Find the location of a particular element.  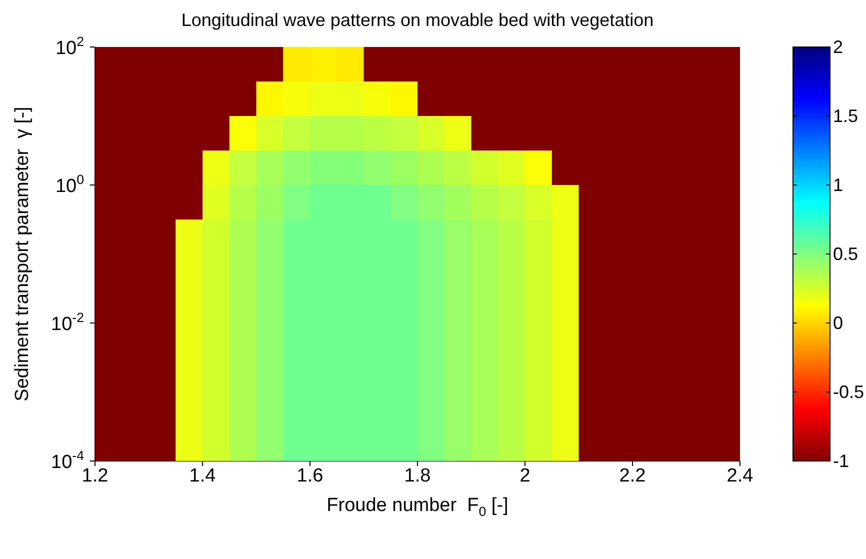

color-bar-label: -1 is located at coordinates (841, 461).